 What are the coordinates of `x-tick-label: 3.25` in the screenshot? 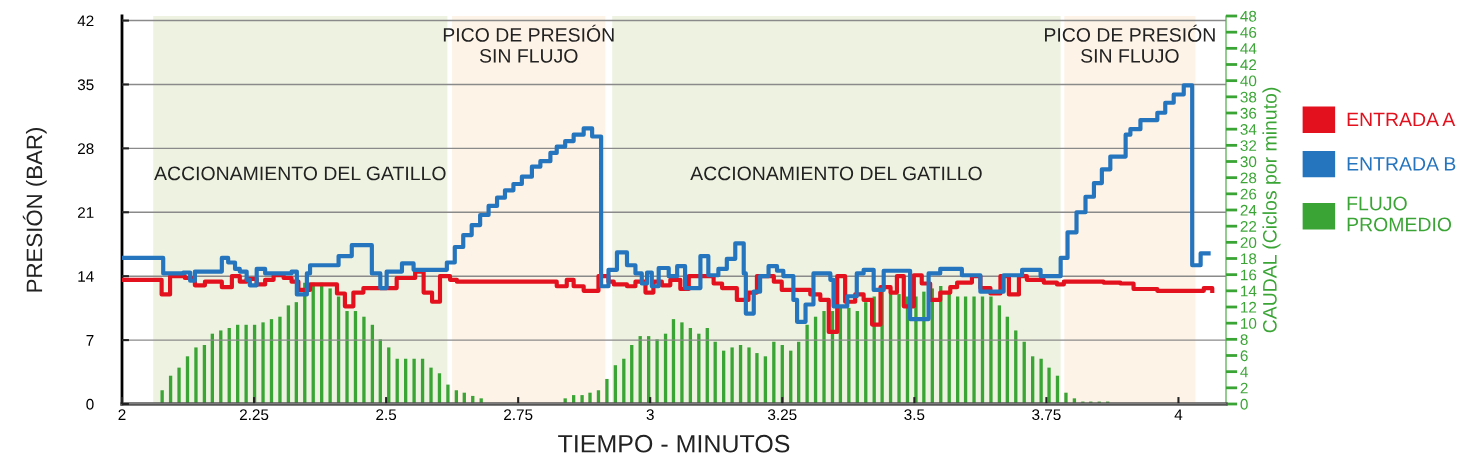 It's located at (782, 415).